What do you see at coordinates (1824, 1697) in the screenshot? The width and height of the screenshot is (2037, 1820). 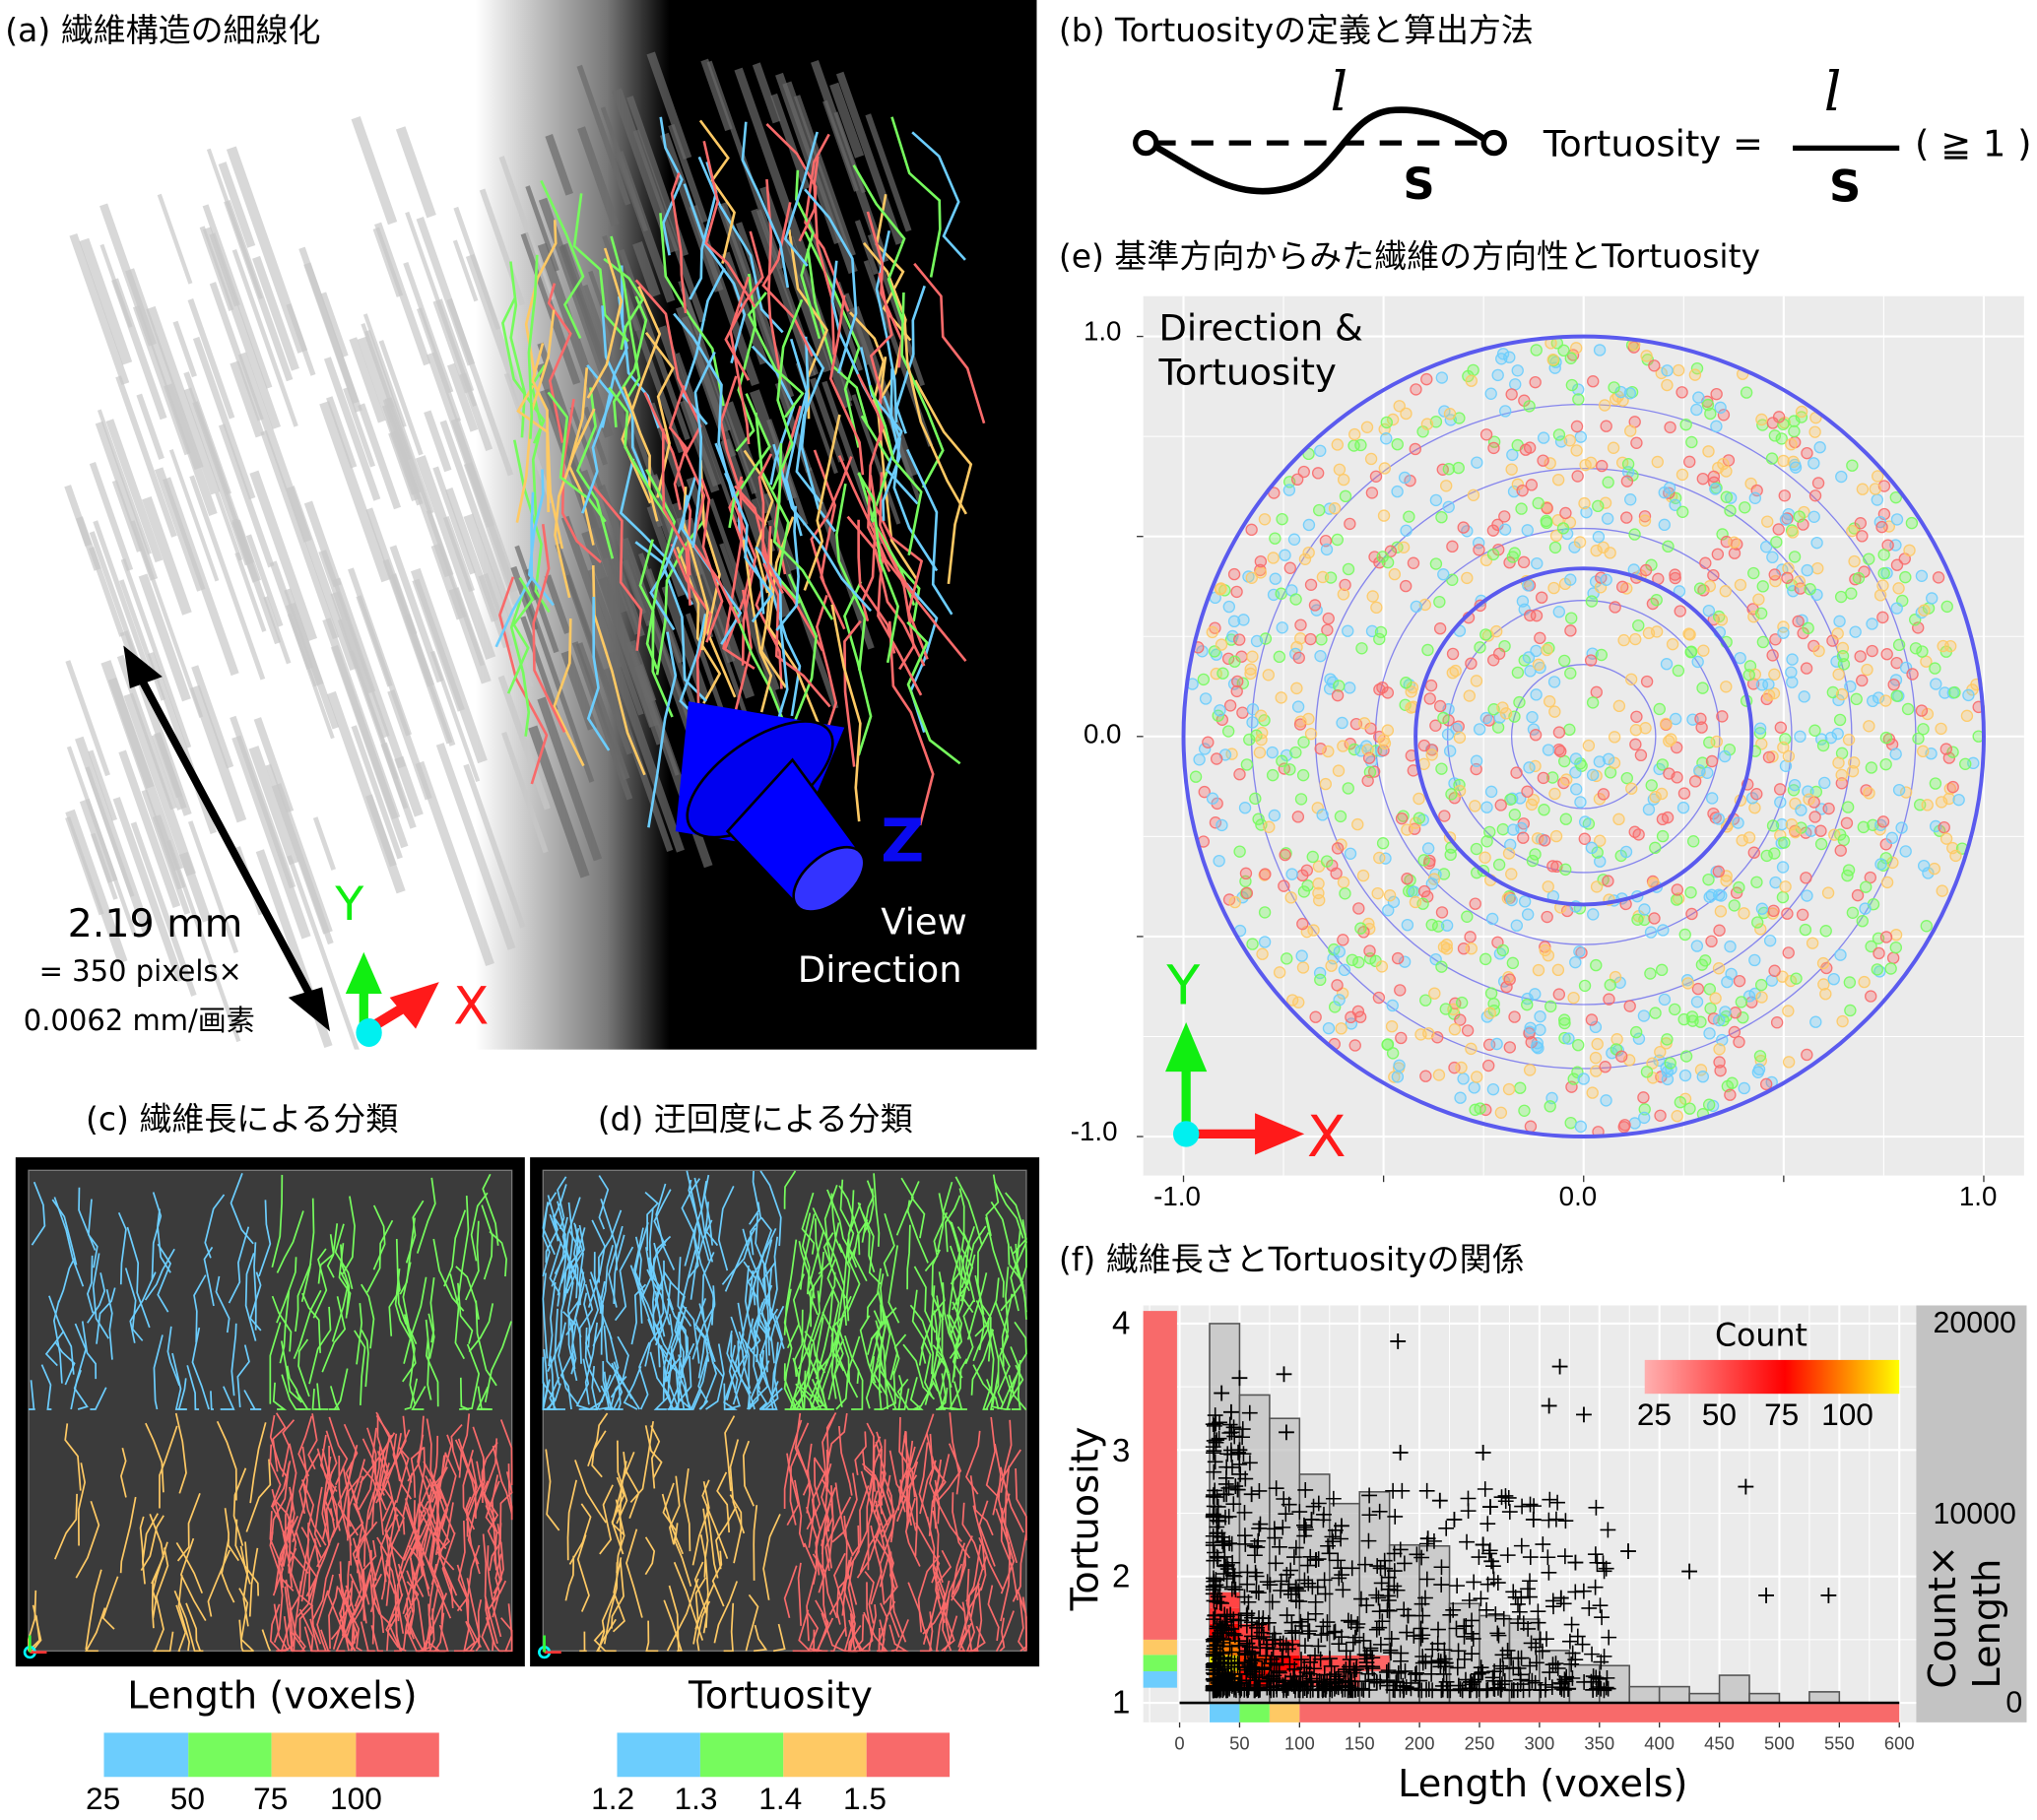 I see `histogram-bar` at bounding box center [1824, 1697].